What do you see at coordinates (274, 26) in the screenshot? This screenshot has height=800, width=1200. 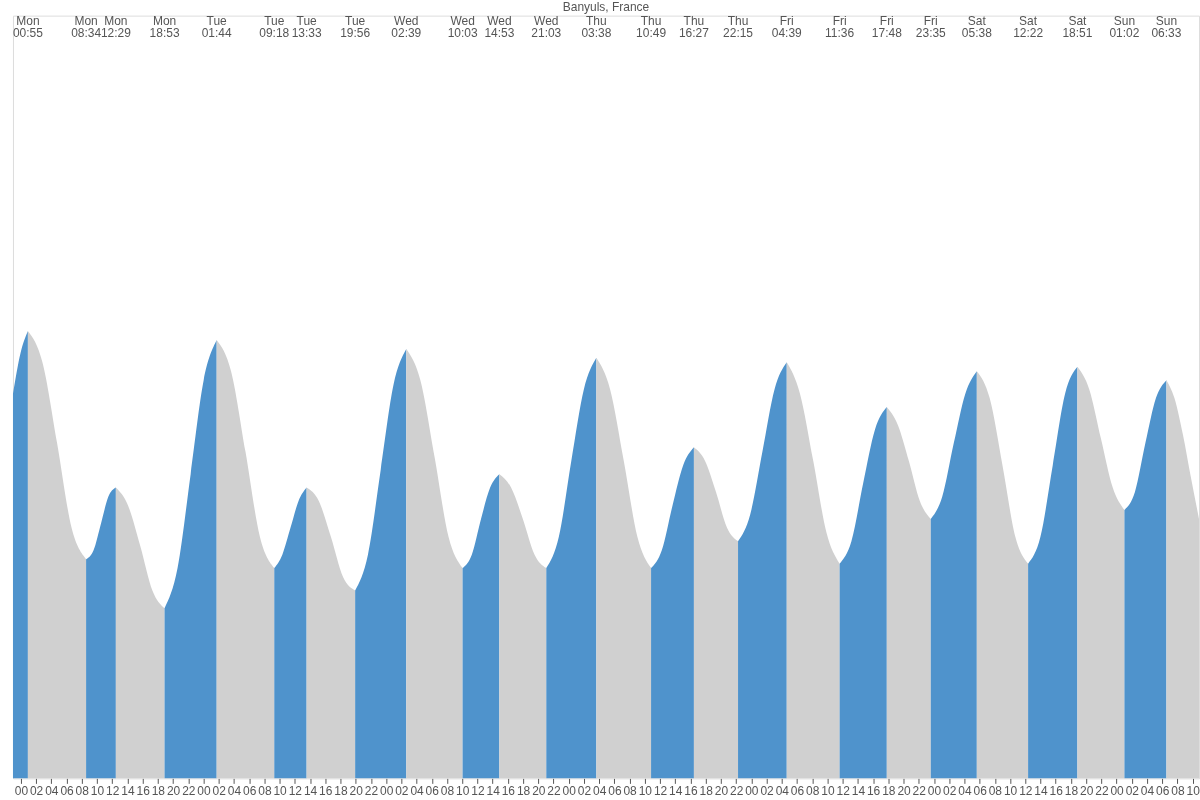 I see `text: Tue 09:18` at bounding box center [274, 26].